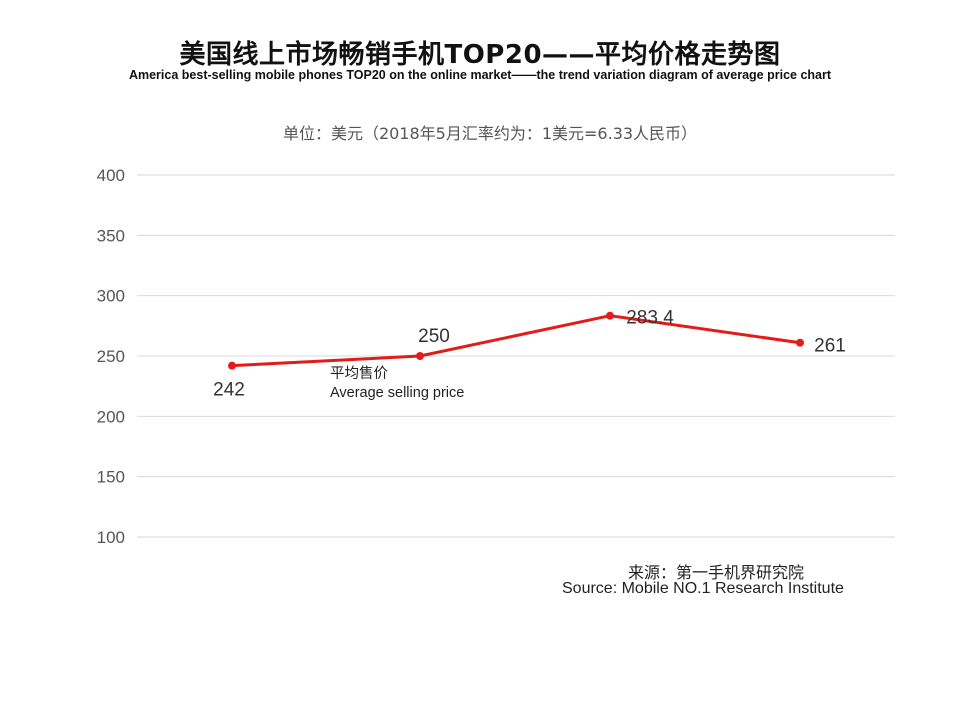  I want to click on chart-title: 美国线上市场畅销手机TOP20——平均价格走势图, so click(480, 55).